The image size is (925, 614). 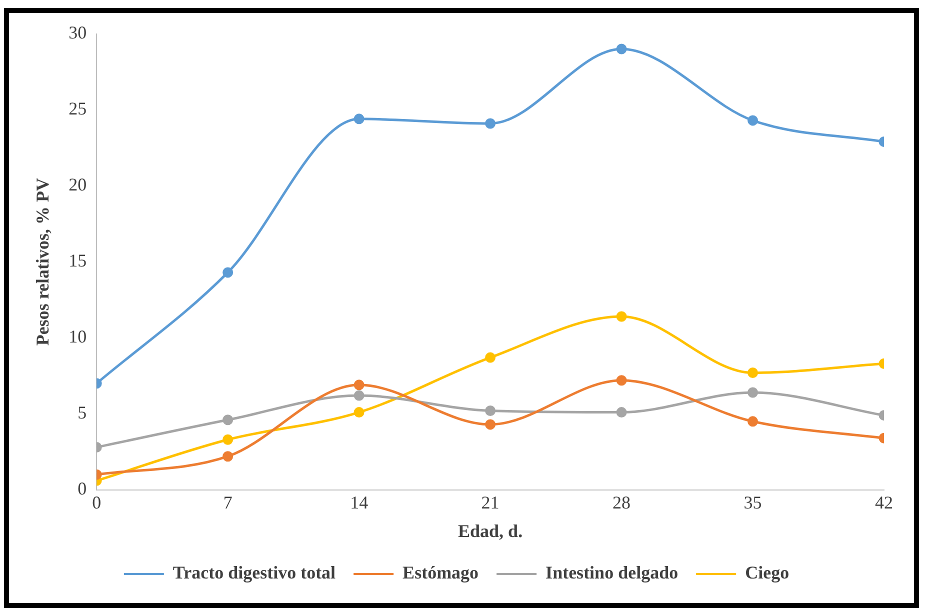 What do you see at coordinates (753, 502) in the screenshot?
I see `x-tick-label: 35` at bounding box center [753, 502].